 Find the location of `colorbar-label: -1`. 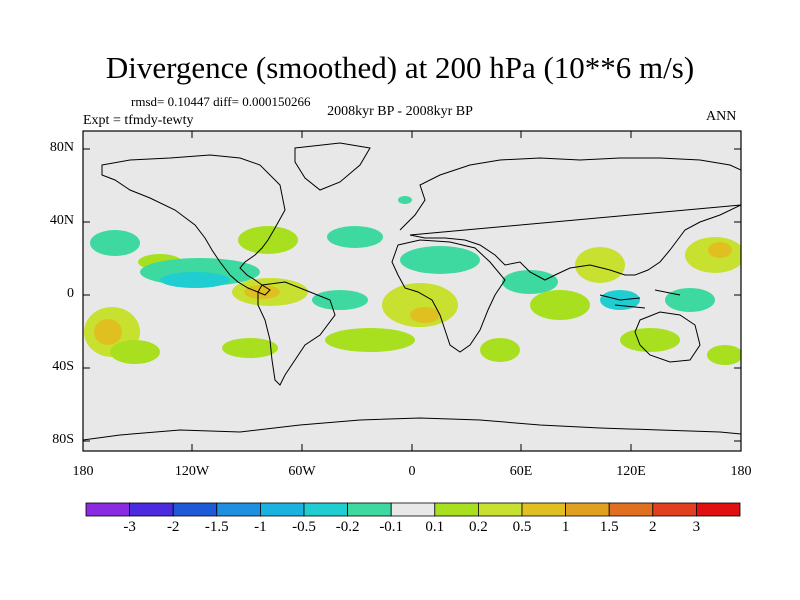

colorbar-label: -1 is located at coordinates (260, 527).